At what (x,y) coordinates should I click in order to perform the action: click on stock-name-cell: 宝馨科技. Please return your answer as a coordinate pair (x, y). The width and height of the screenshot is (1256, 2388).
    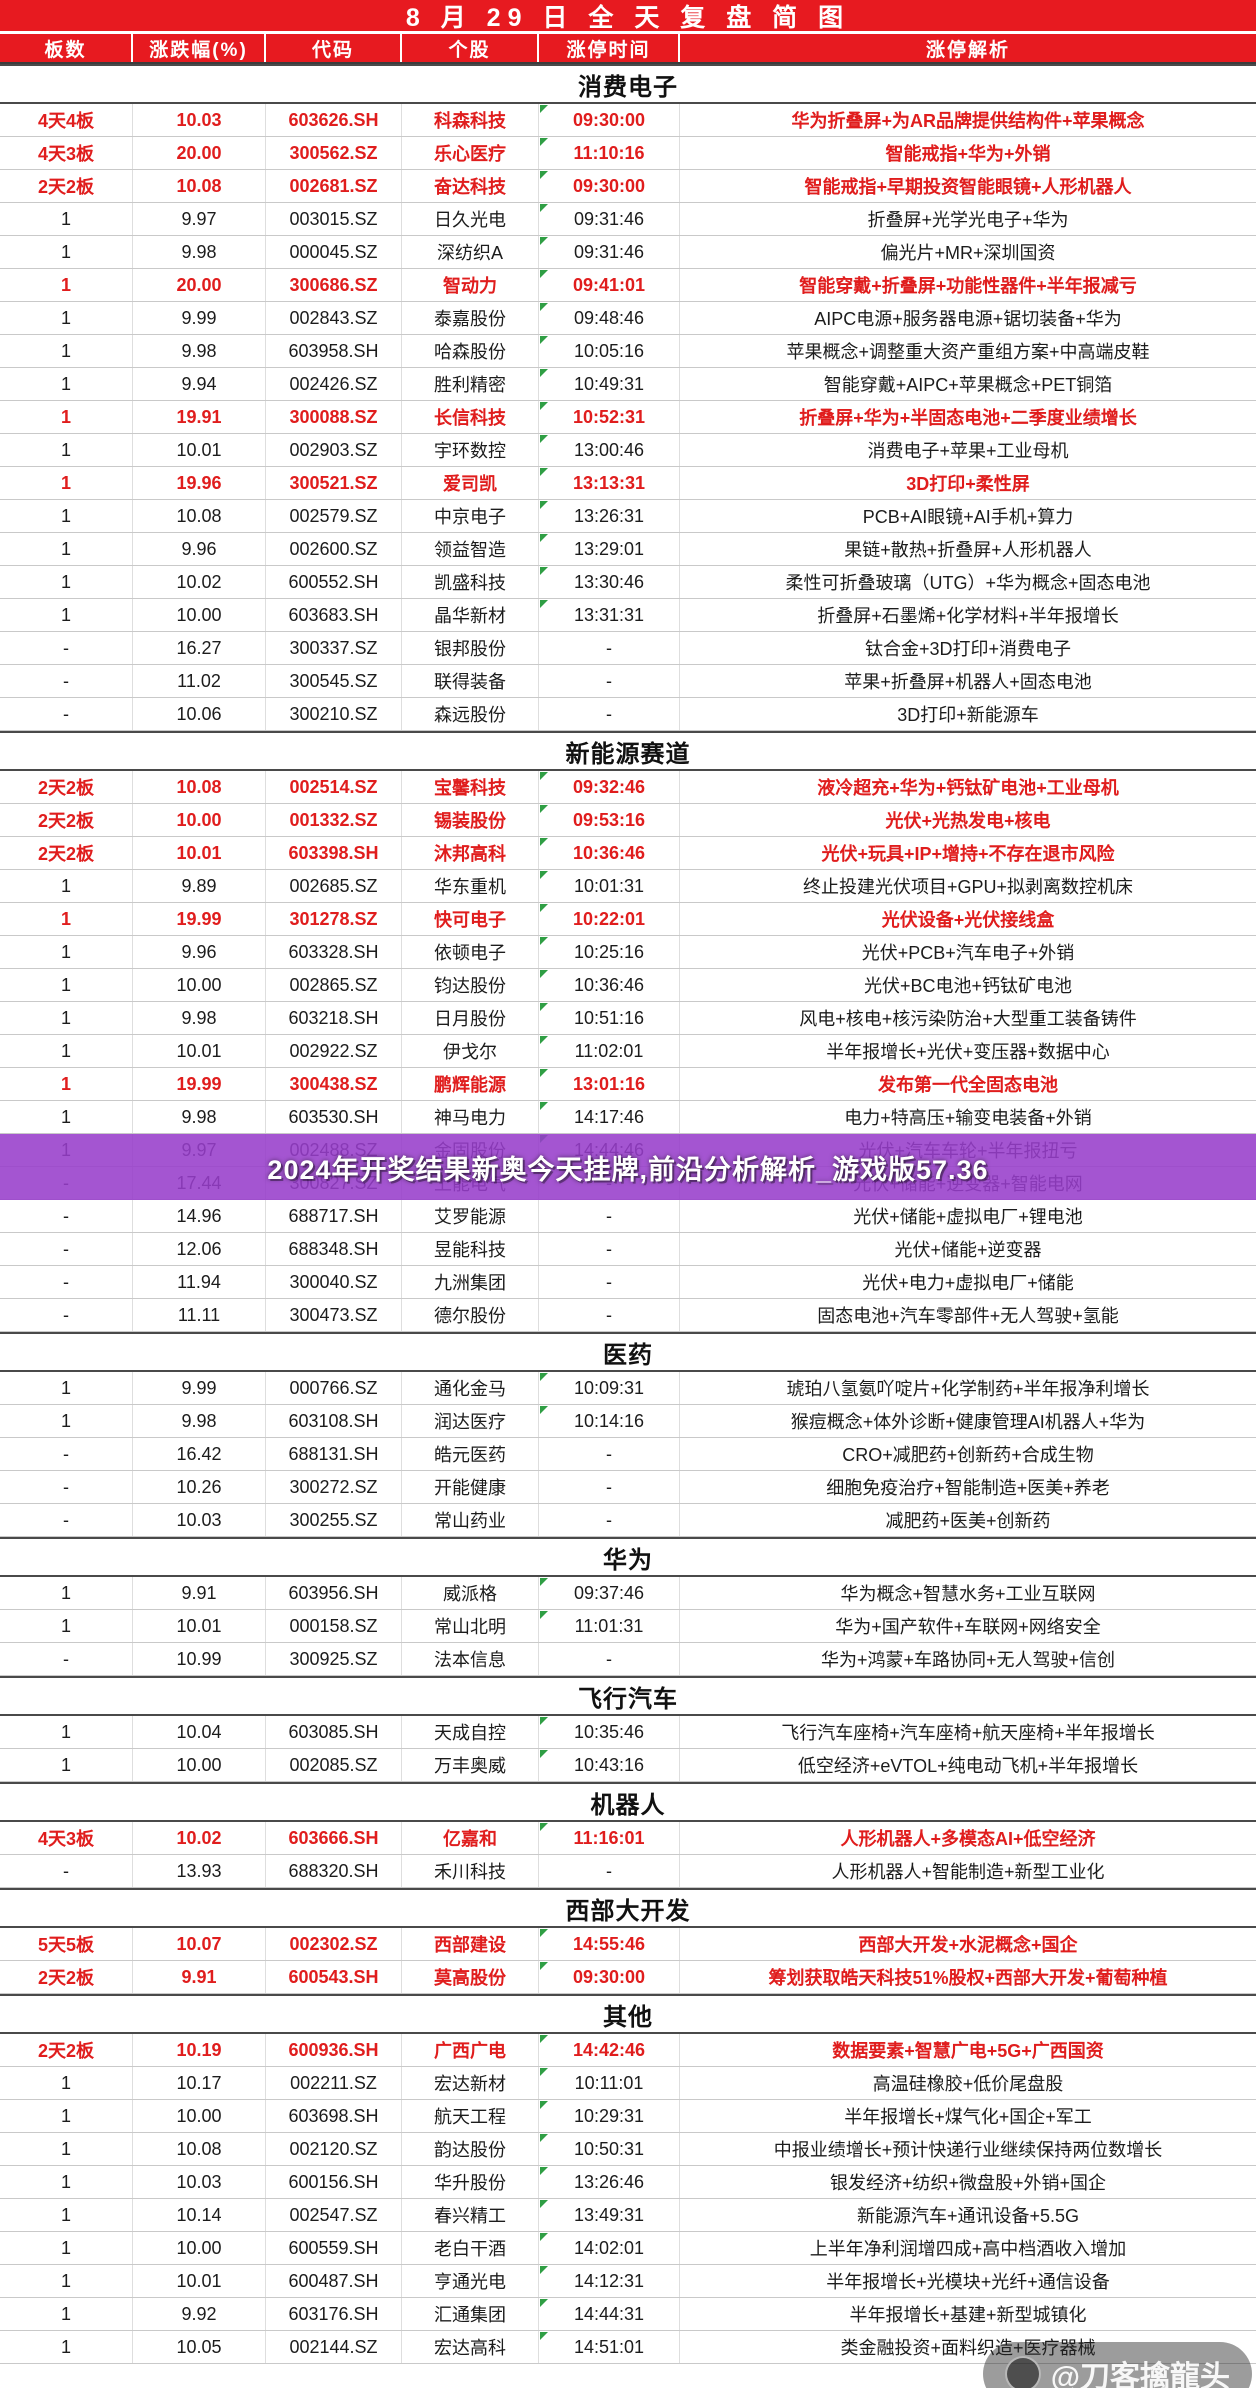
    Looking at the image, I should click on (470, 787).